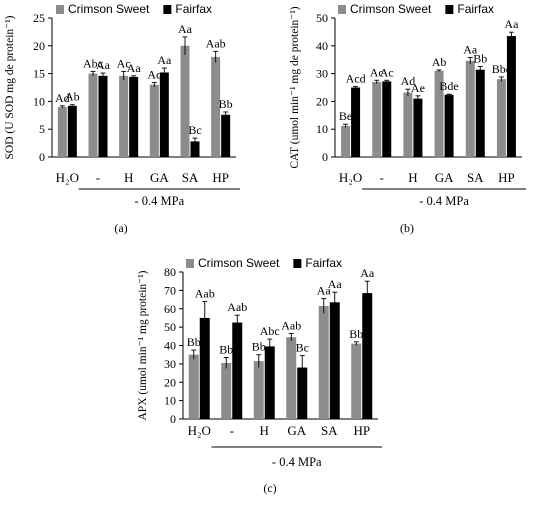 This screenshot has width=550, height=512. I want to click on panel-label: (a), so click(120, 228).